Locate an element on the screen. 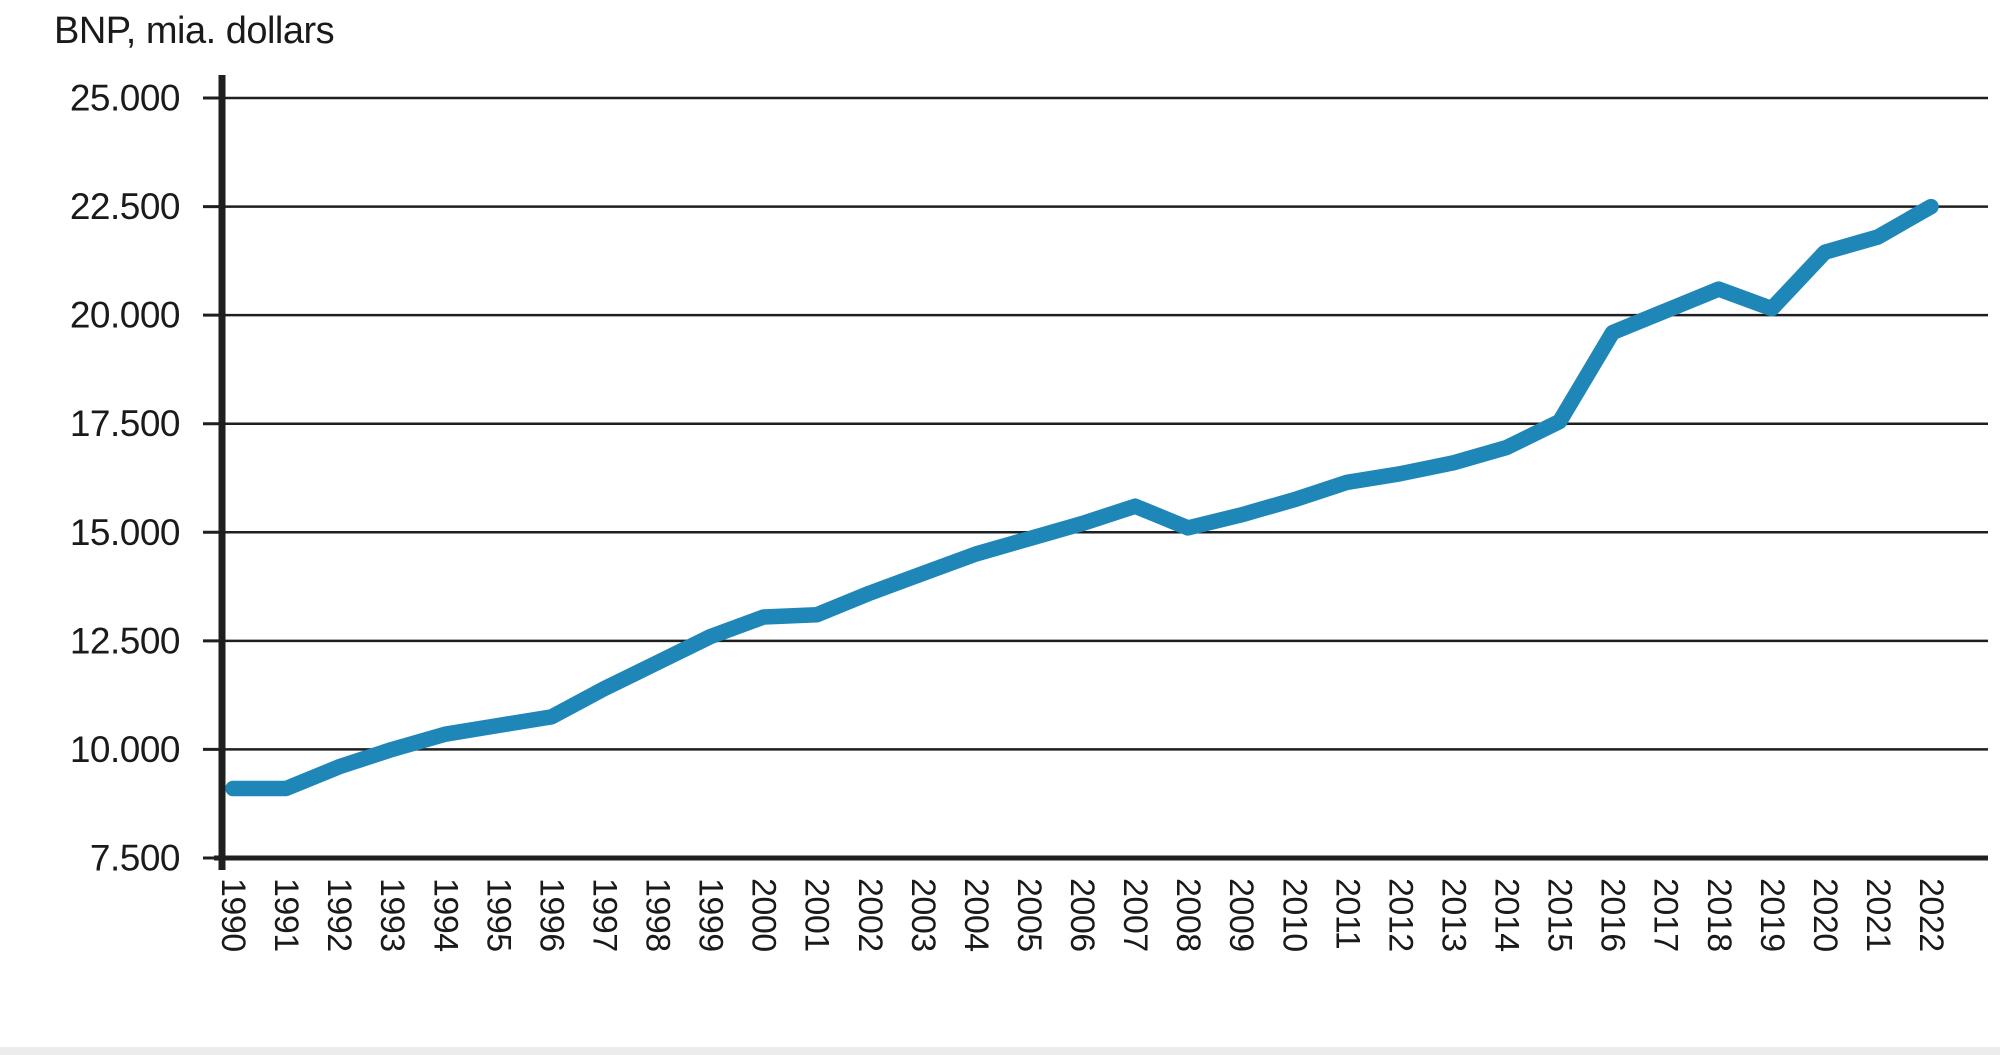 This screenshot has width=2000, height=1055. x-tick-label: 2003 is located at coordinates (923, 915).